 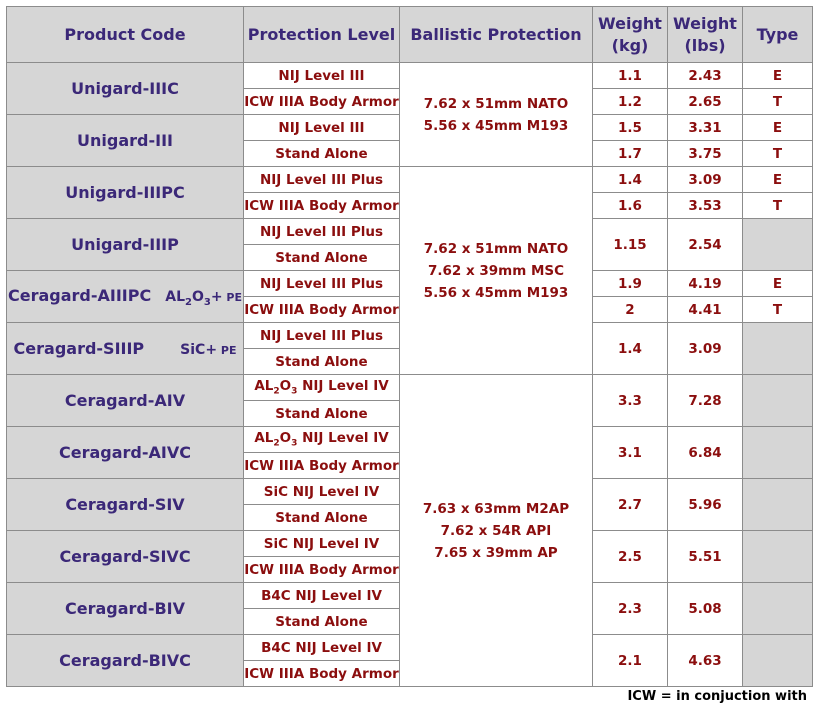 What do you see at coordinates (496, 115) in the screenshot?
I see `ballistic-group-1: 7.62 x 51mm NATO 5.56 x 45mm M193` at bounding box center [496, 115].